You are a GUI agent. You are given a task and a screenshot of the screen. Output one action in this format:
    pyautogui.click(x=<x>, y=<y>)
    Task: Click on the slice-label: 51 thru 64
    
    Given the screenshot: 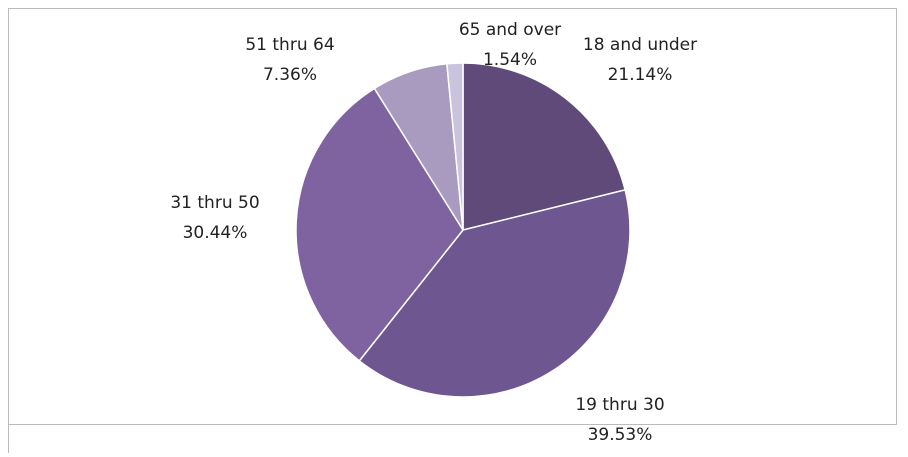 What is the action you would take?
    pyautogui.click(x=289, y=45)
    